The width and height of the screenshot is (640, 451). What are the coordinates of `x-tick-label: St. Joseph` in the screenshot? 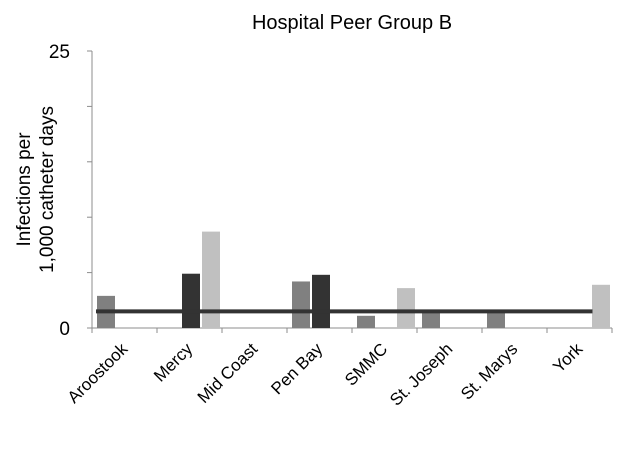 It's located at (421, 374).